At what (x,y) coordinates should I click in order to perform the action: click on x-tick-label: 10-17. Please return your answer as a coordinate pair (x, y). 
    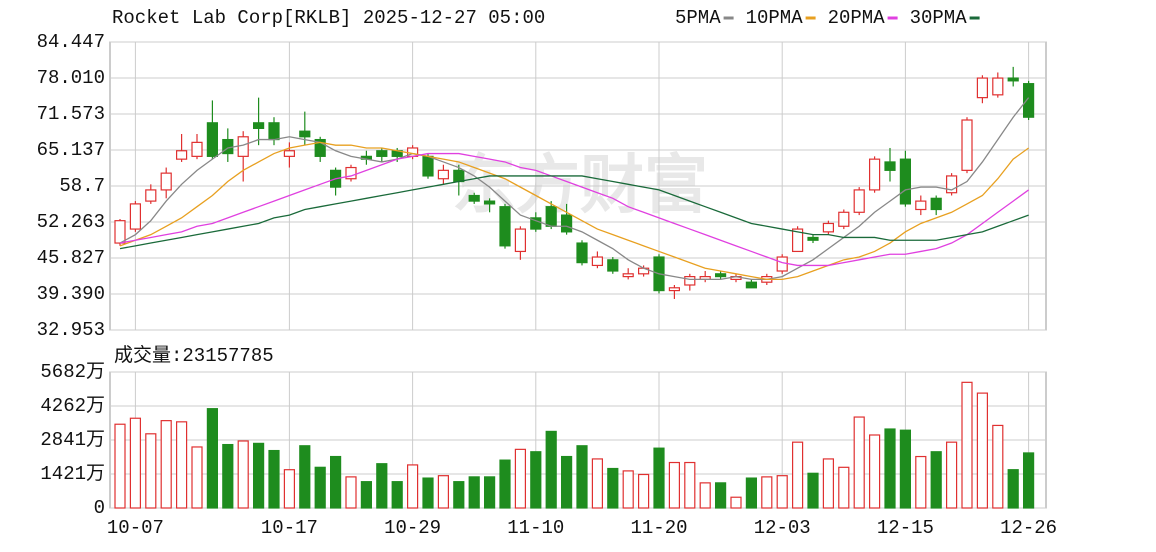
    Looking at the image, I should click on (289, 528).